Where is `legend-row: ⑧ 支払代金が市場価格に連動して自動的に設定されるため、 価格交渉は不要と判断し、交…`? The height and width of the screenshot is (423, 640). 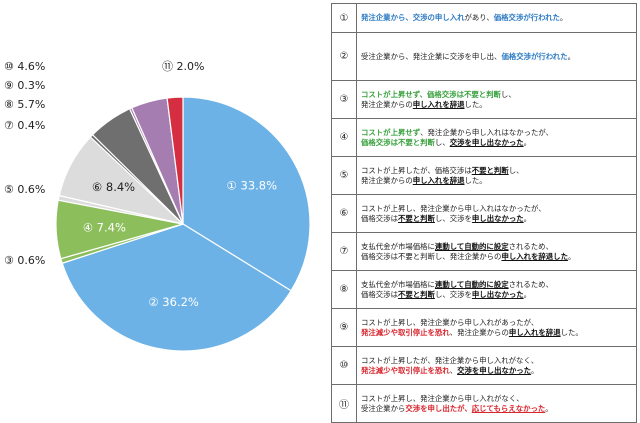
legend-row: ⑧ 支払代金が市場価格に連動して自動的に設定されるため、 価格交渉は不要と判断し、交… is located at coordinates (484, 289).